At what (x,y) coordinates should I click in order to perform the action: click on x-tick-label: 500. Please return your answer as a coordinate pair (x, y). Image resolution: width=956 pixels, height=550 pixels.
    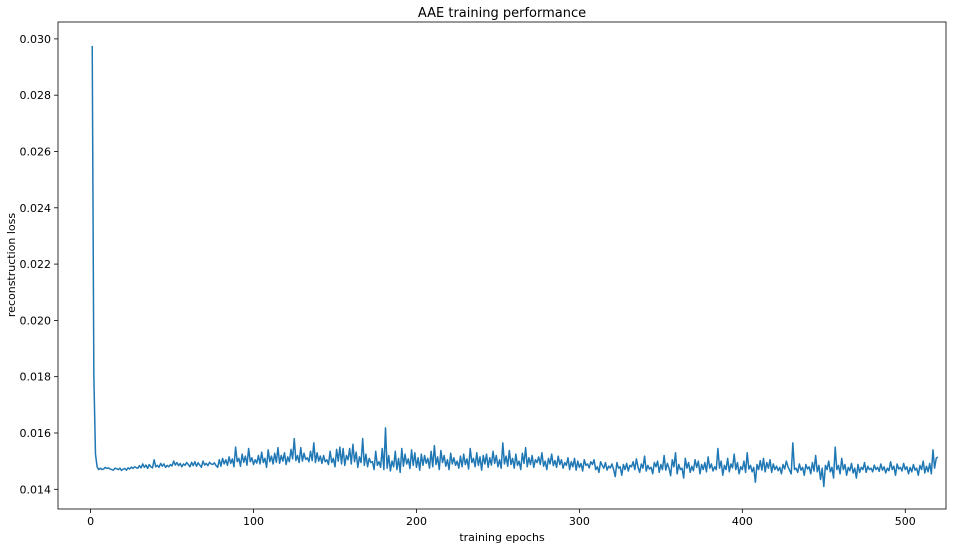
    Looking at the image, I should click on (905, 521).